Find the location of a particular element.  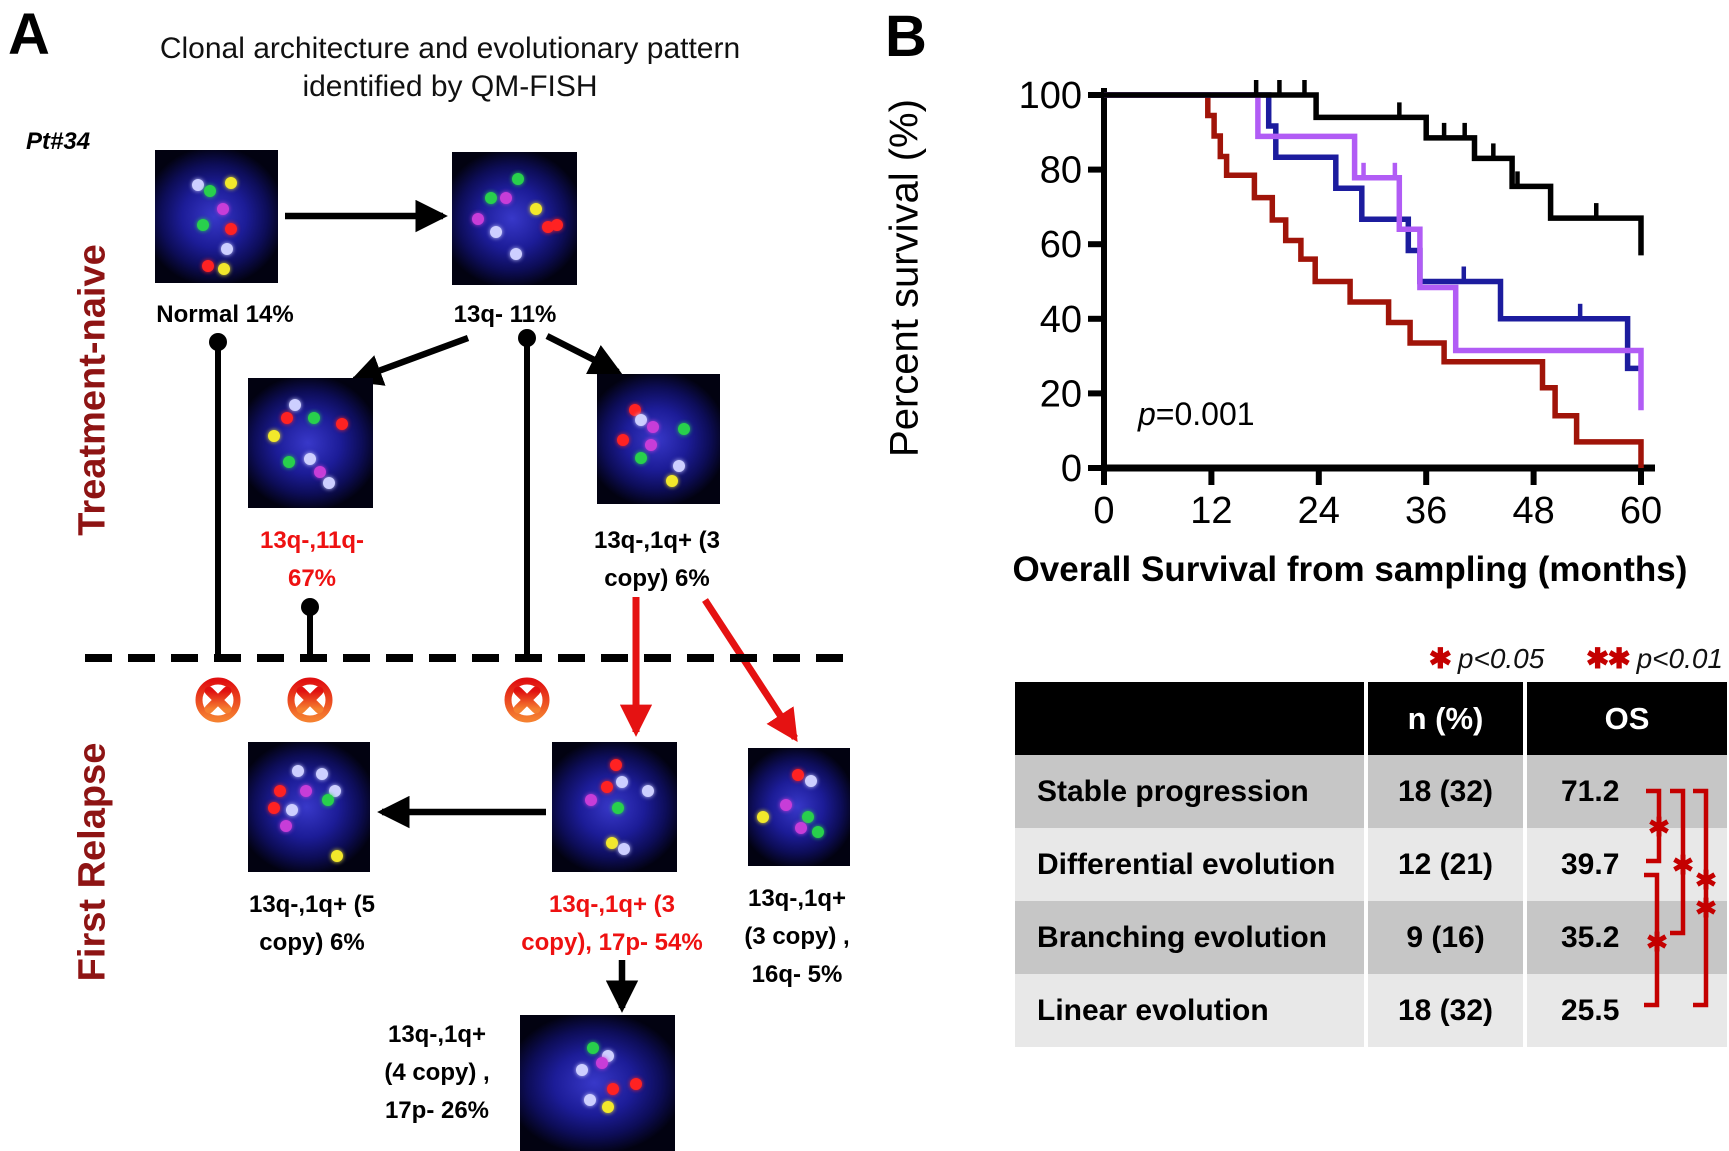

table-header-os: OS is located at coordinates (1627, 718).